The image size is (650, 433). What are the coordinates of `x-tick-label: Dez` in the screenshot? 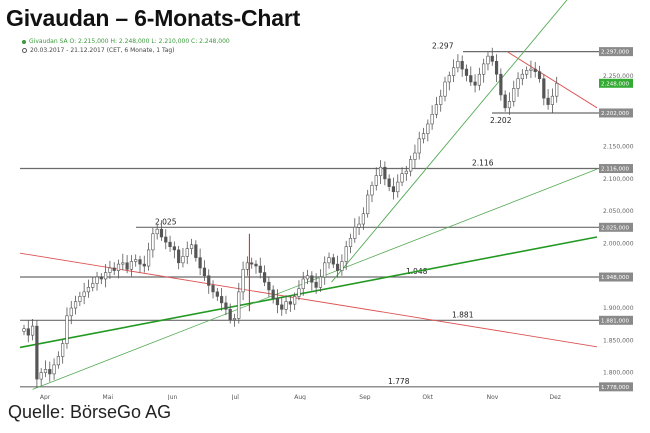 It's located at (554, 397).